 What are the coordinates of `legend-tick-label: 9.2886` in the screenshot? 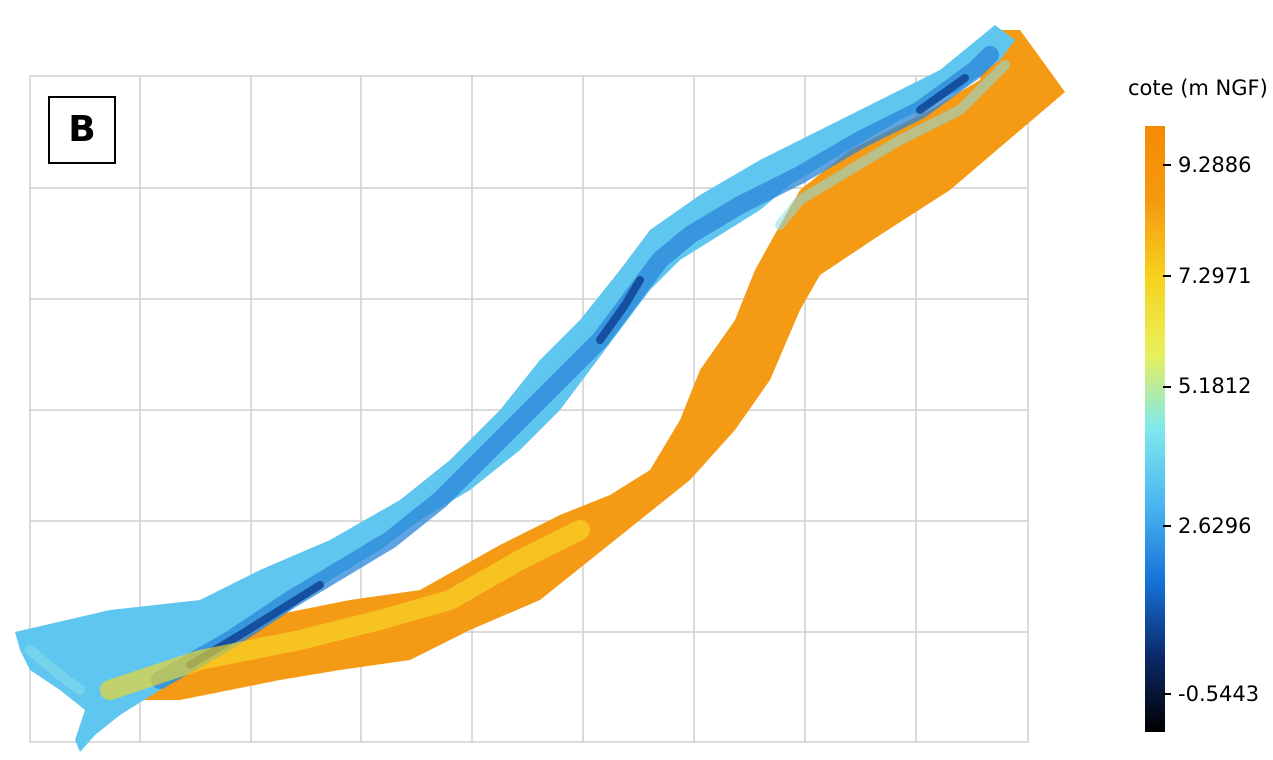 It's located at (1215, 165).